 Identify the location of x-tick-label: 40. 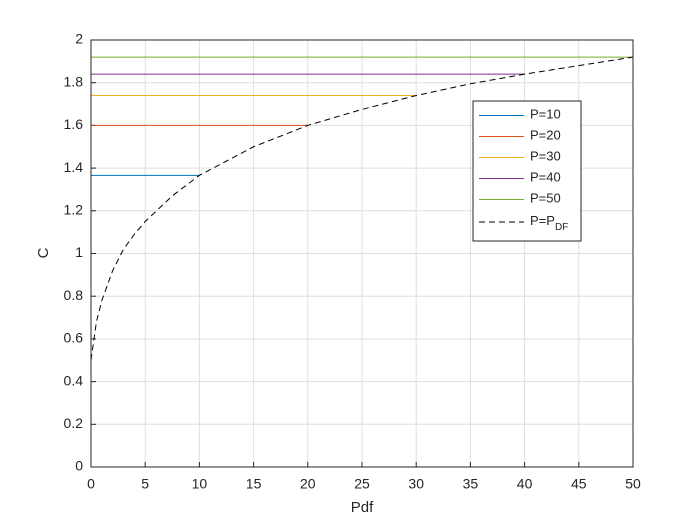
(525, 484).